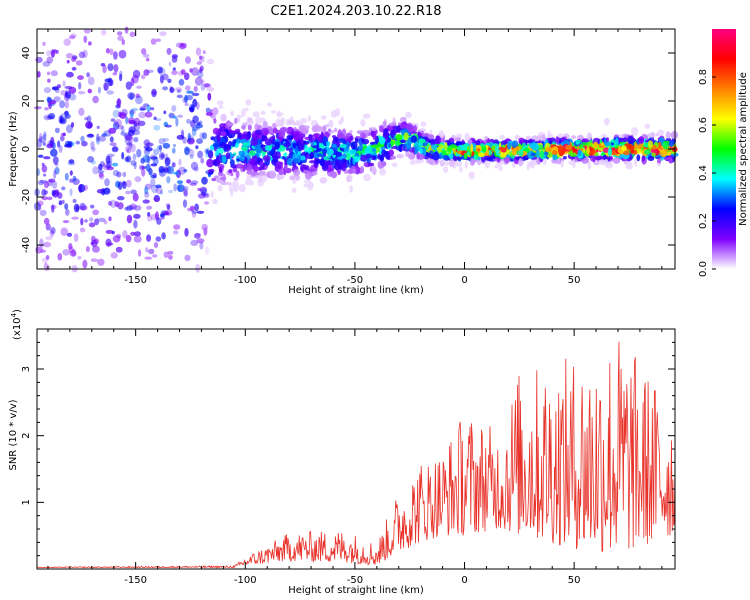  What do you see at coordinates (13, 434) in the screenshot?
I see `snr-y-axis-label: SNR (10 * v/v)` at bounding box center [13, 434].